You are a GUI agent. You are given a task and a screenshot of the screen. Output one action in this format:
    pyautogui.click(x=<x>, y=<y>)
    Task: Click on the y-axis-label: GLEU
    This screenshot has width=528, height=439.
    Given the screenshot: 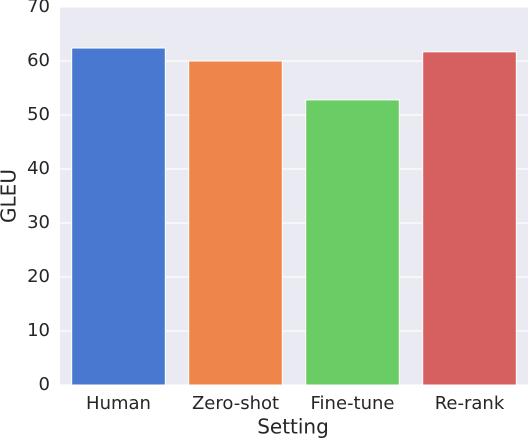 What is the action you would take?
    pyautogui.click(x=10, y=196)
    